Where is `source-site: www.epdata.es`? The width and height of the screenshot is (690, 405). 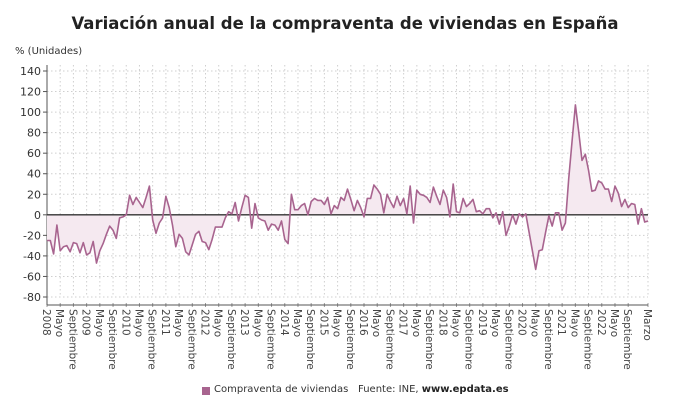 source-site: www.epdata.es is located at coordinates (465, 389).